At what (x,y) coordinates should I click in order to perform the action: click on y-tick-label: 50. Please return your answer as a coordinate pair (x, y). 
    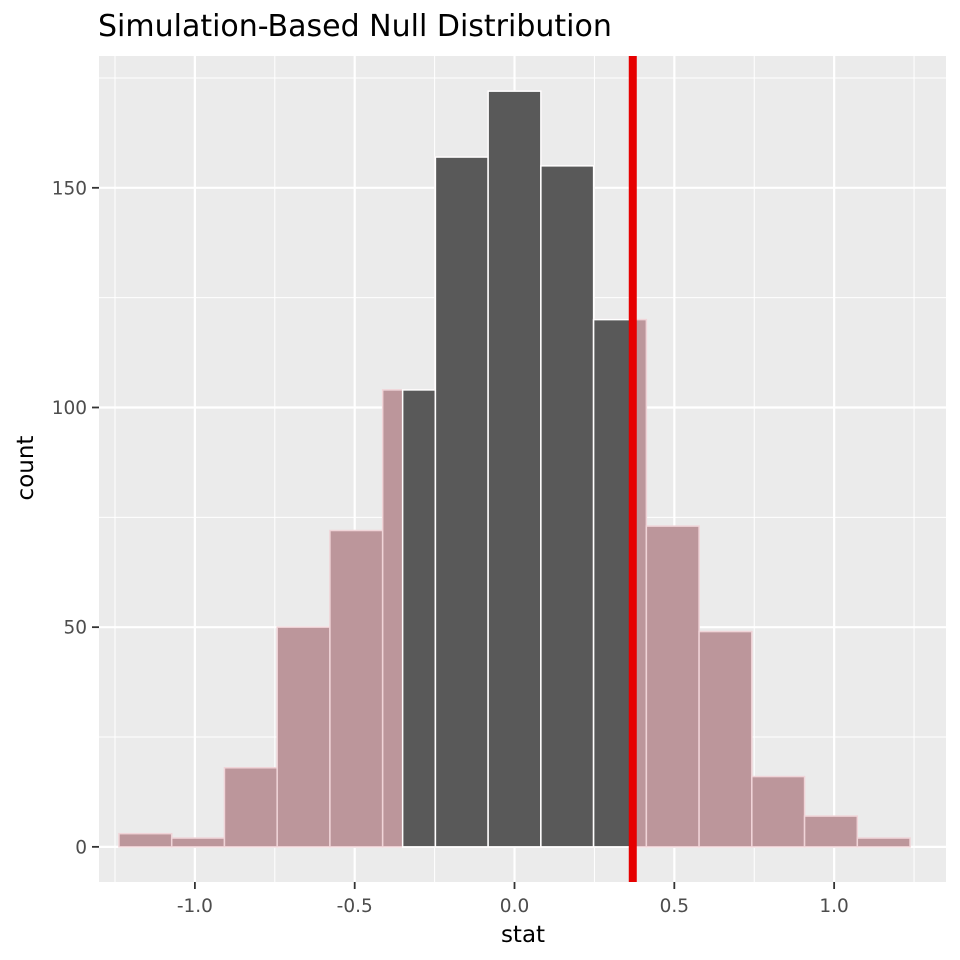
    Looking at the image, I should click on (75, 628).